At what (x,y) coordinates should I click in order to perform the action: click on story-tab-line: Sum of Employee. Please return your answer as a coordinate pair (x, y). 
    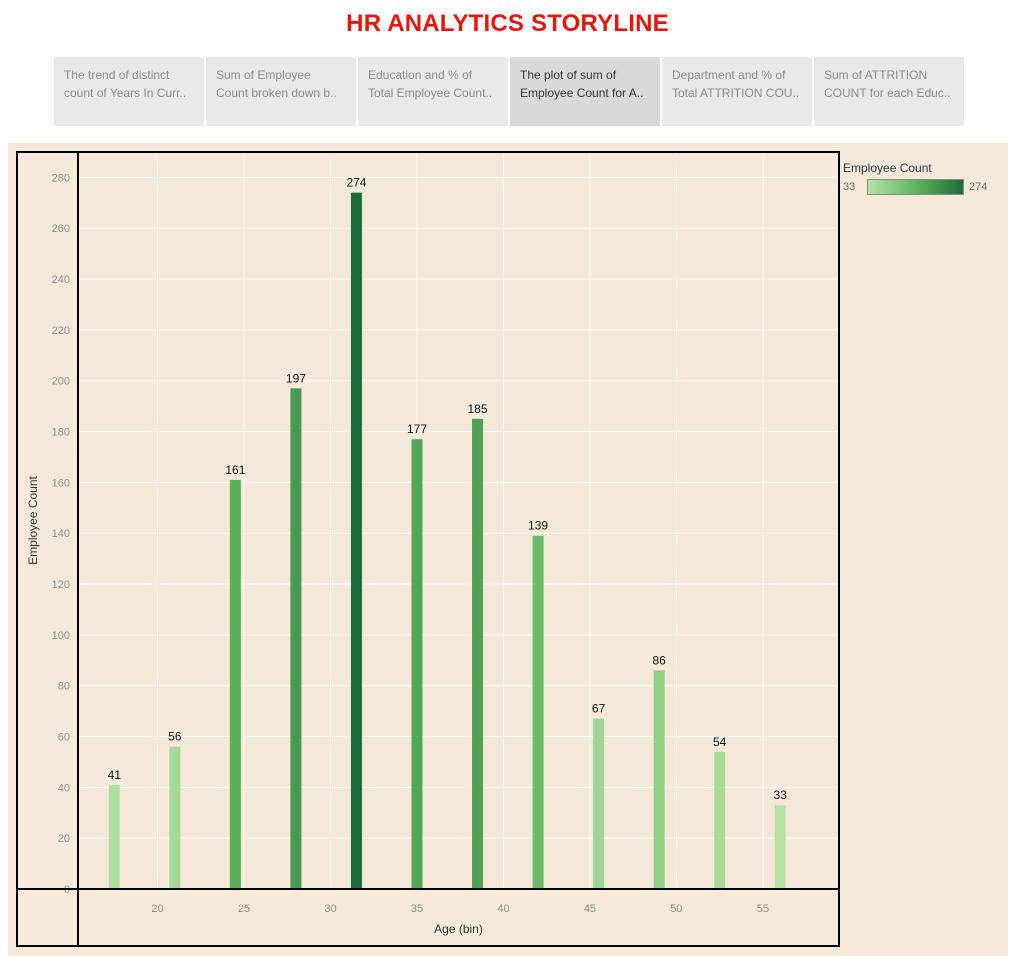
    Looking at the image, I should click on (263, 75).